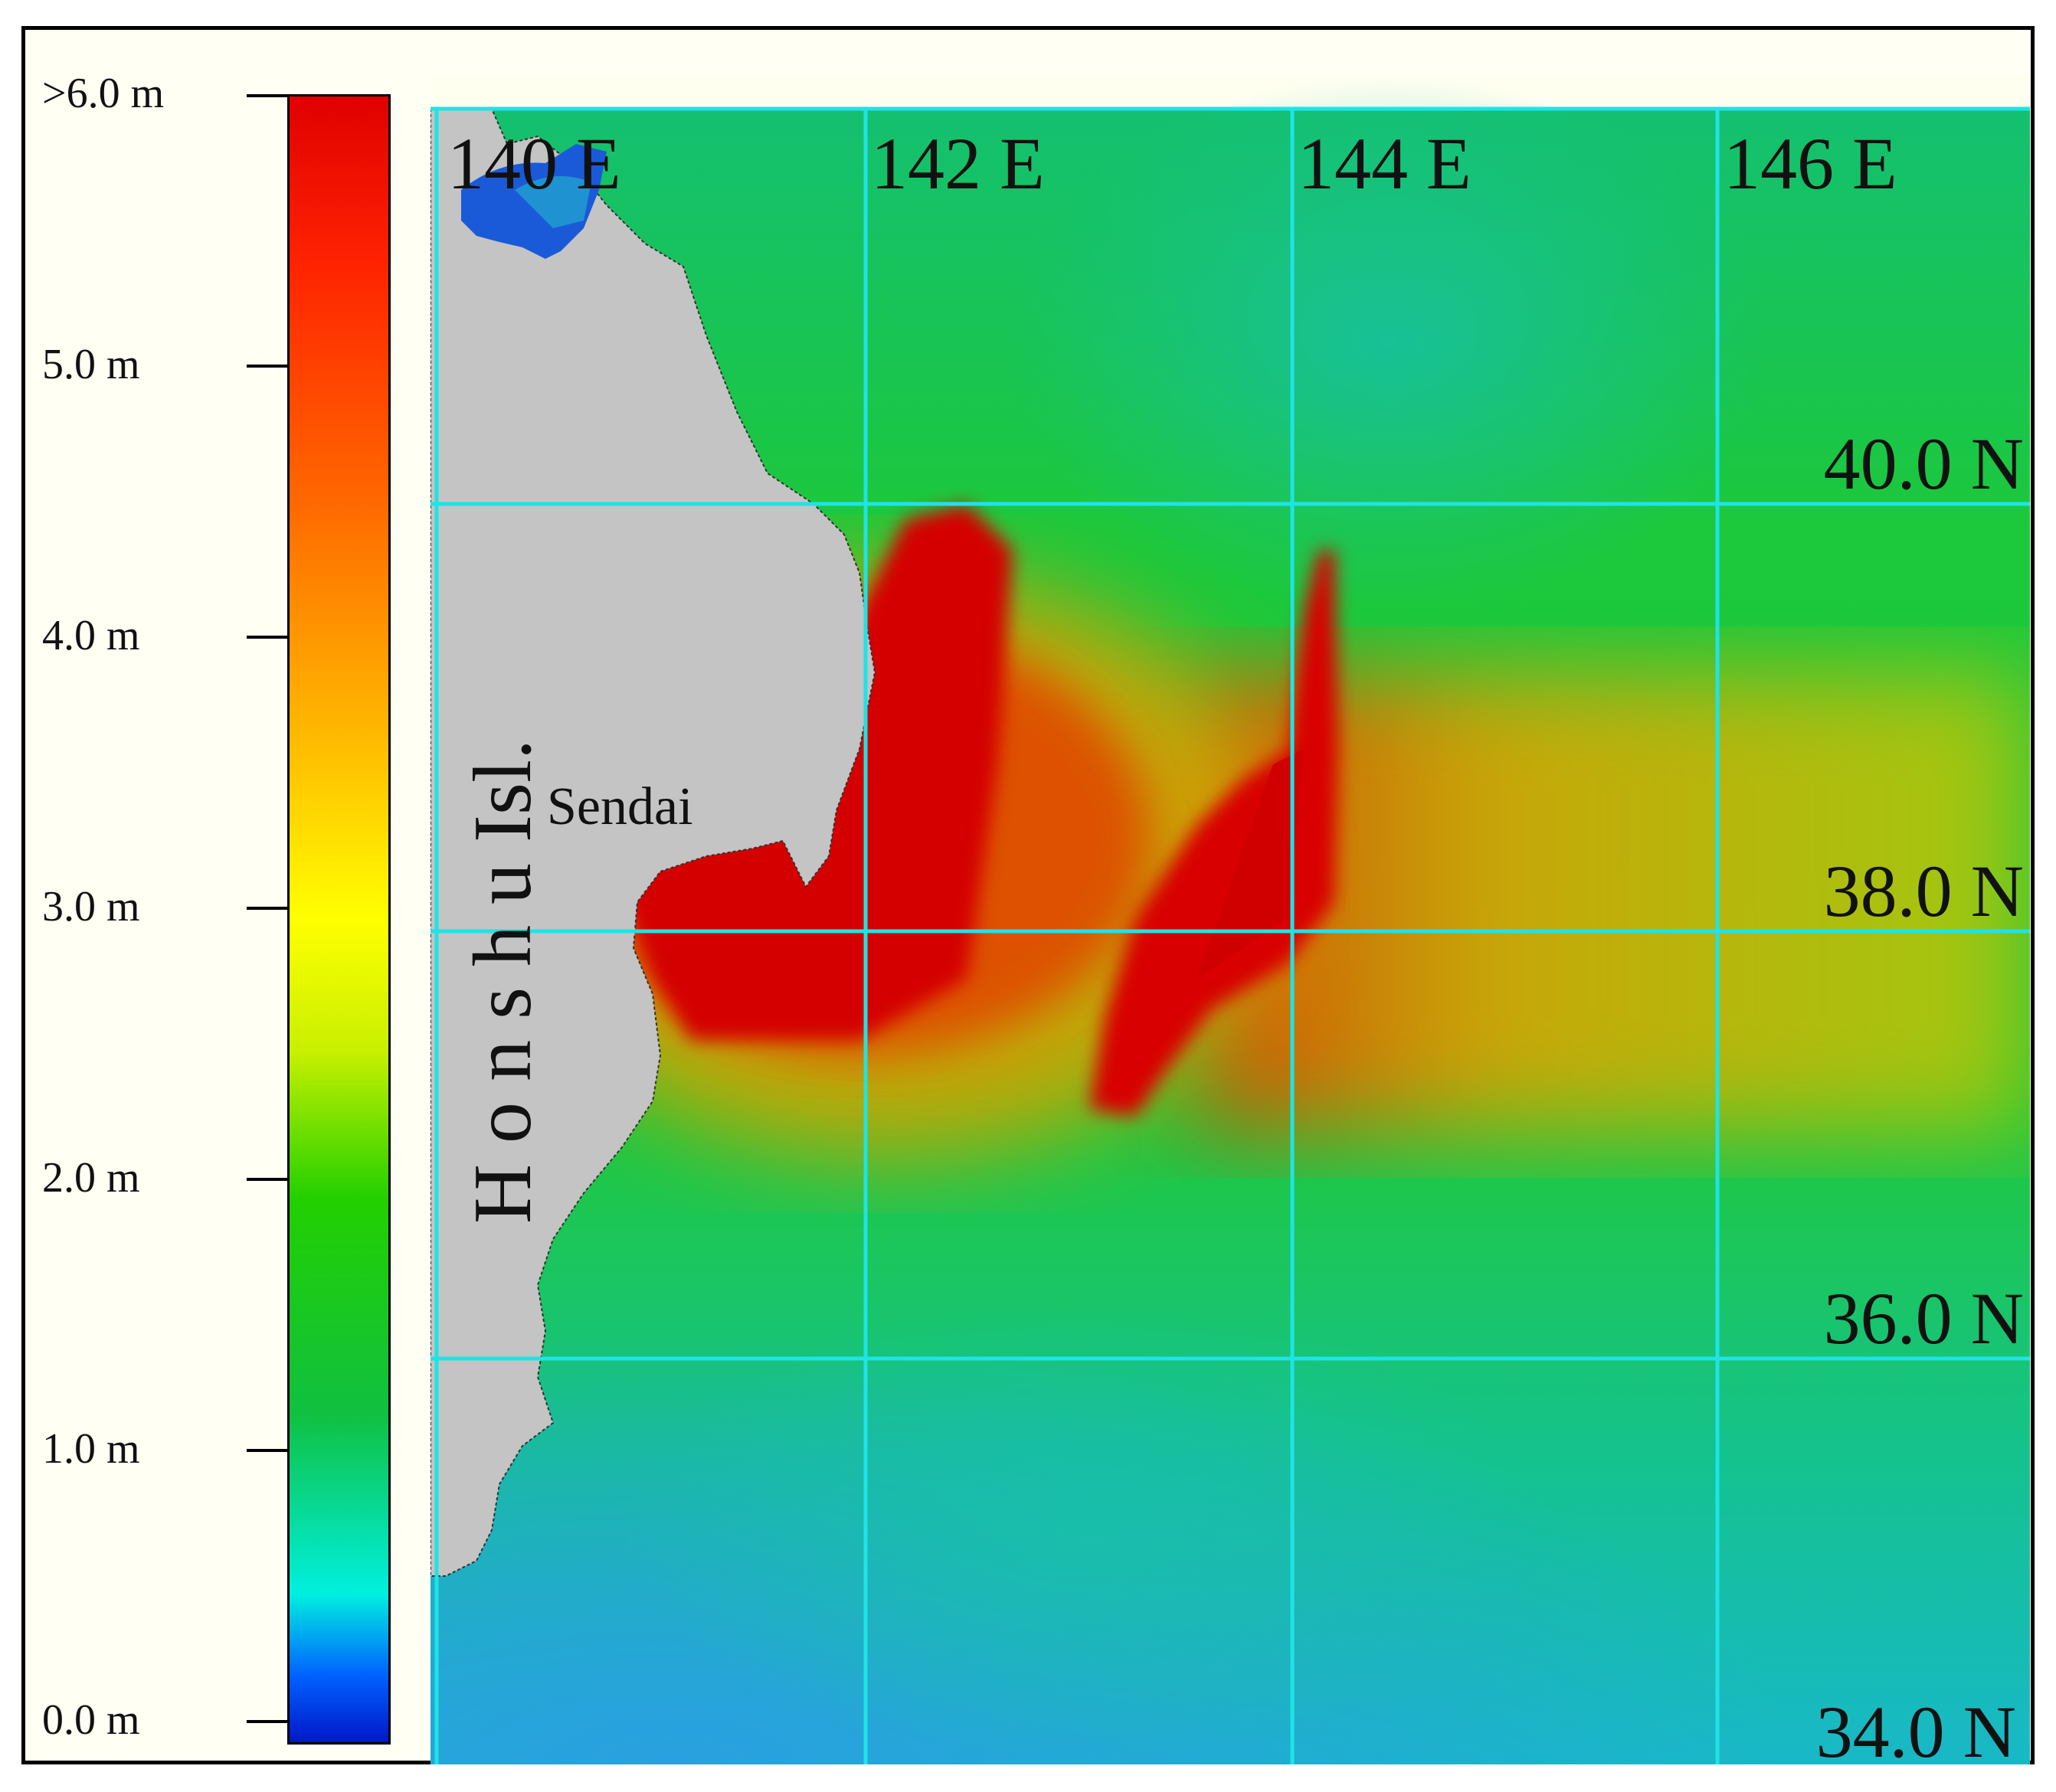 The height and width of the screenshot is (1792, 2056). Describe the element at coordinates (91, 907) in the screenshot. I see `colorbar-label-3: 3.0 m` at that location.